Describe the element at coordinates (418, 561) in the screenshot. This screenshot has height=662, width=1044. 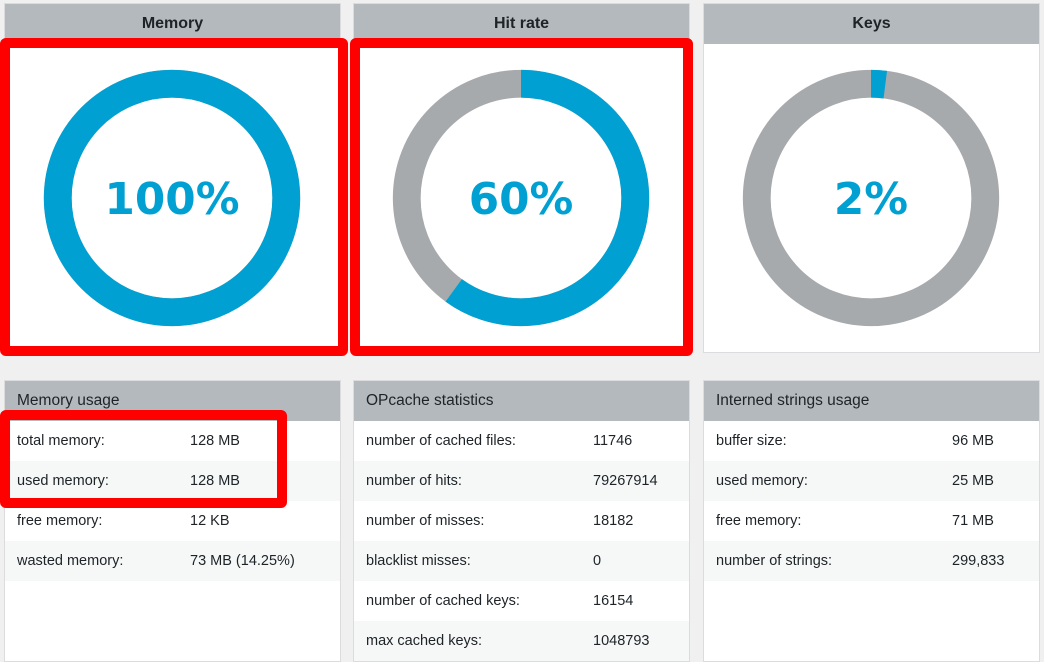
I see `row-label: blacklist misses:` at that location.